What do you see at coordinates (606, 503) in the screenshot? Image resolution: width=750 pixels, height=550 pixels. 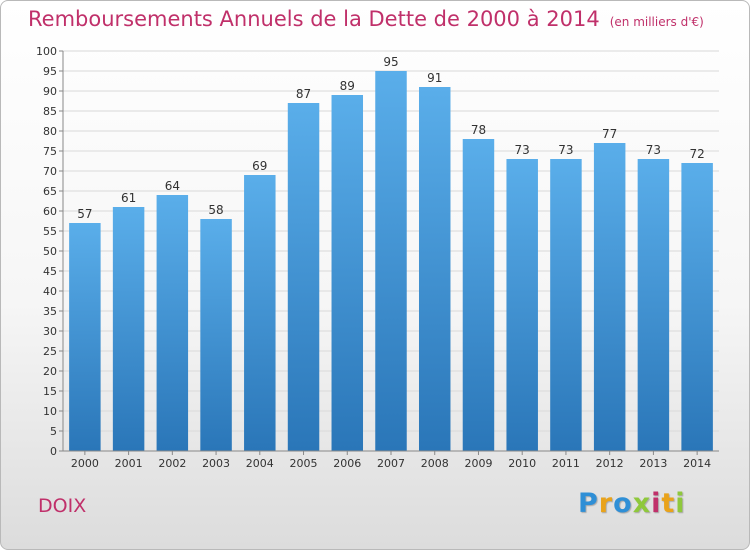 I see `logo-letter: r` at bounding box center [606, 503].